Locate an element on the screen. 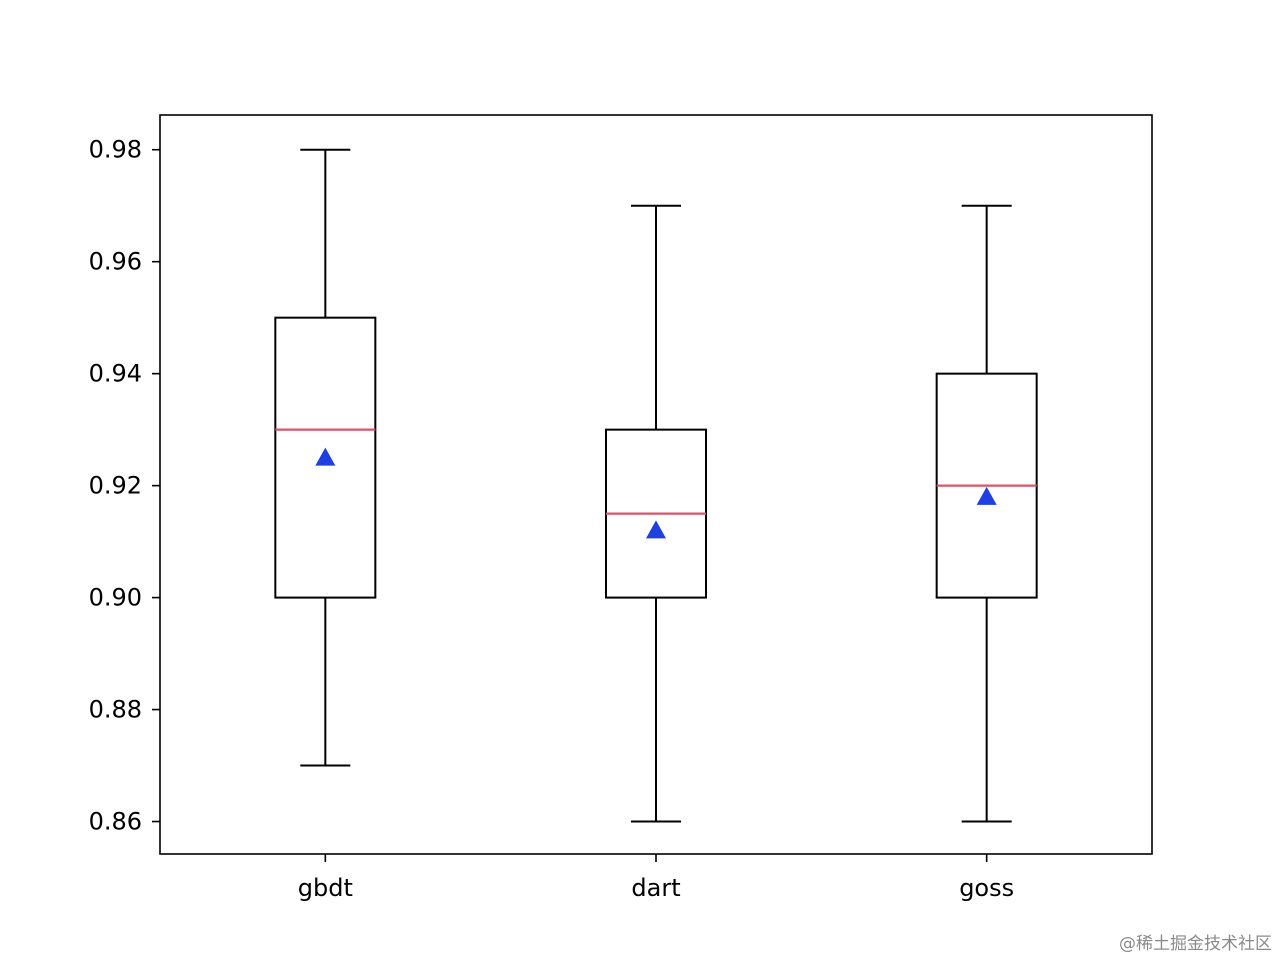  y-tick-label: 0.92 is located at coordinates (115, 486).